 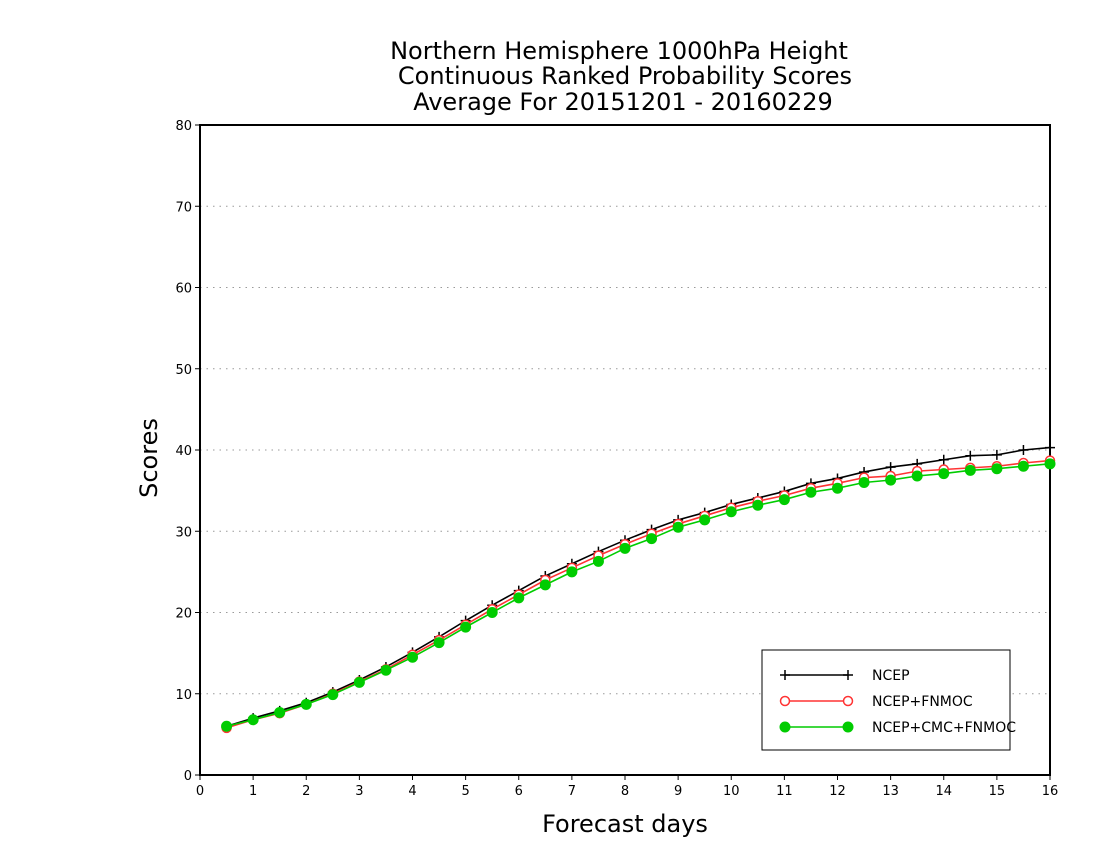 I want to click on x-tick-label: 0, so click(x=200, y=791).